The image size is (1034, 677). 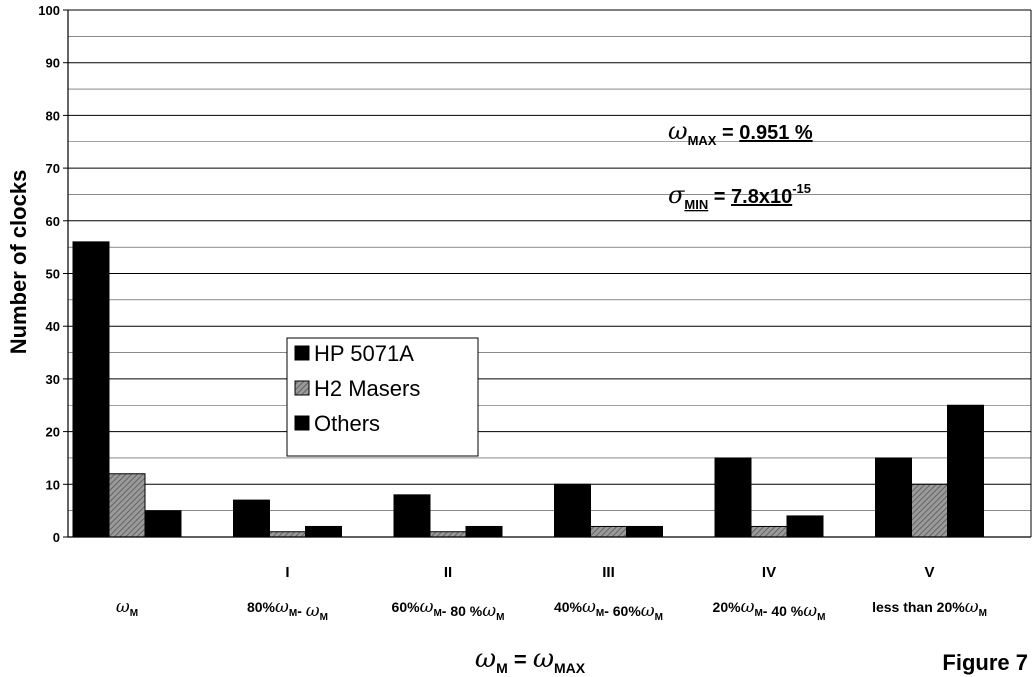 What do you see at coordinates (608, 572) in the screenshot?
I see `category-roman-label: III` at bounding box center [608, 572].